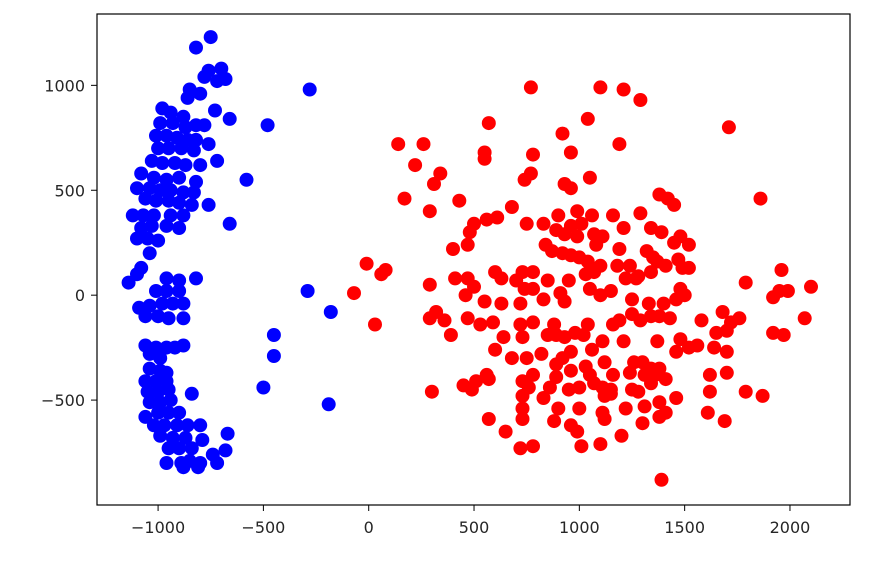 The height and width of the screenshot is (566, 873). Describe the element at coordinates (158, 527) in the screenshot. I see `x-tick-label: −1000` at that location.